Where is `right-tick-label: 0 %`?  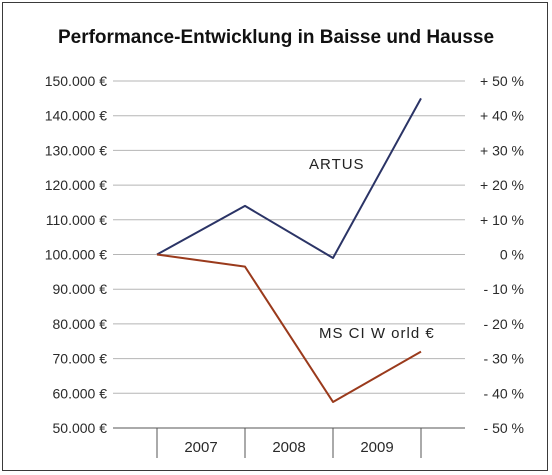 right-tick-label: 0 % is located at coordinates (512, 255).